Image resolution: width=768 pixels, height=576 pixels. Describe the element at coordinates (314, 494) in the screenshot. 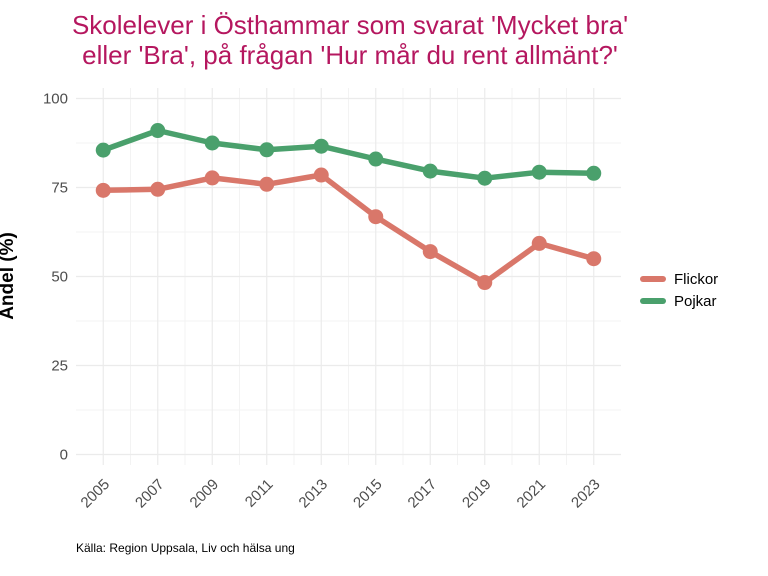

I see `x-tick-label: 2013` at that location.